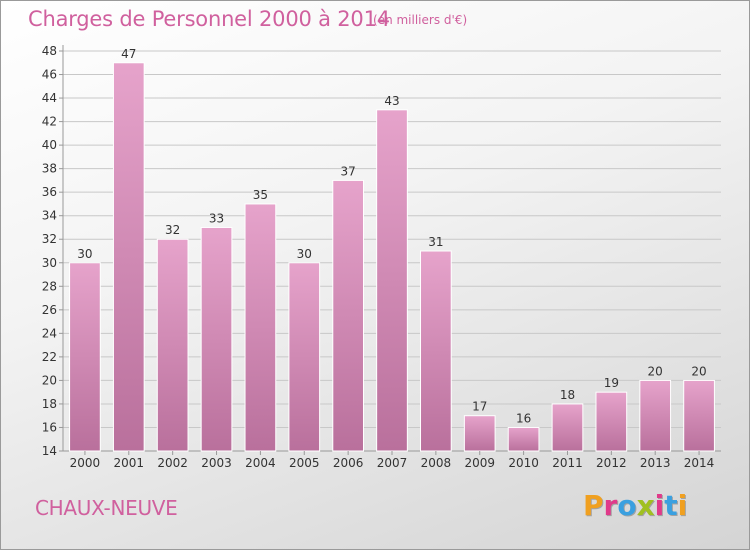  What do you see at coordinates (391, 101) in the screenshot?
I see `data-label: 43` at bounding box center [391, 101].